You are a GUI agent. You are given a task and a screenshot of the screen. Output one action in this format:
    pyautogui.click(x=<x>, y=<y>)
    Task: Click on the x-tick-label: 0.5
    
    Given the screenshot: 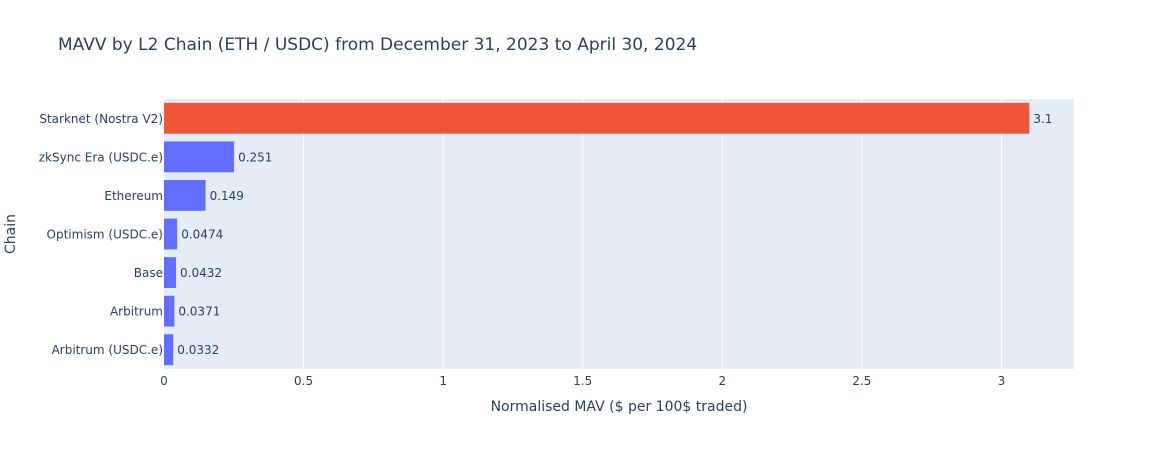 What is the action you would take?
    pyautogui.click(x=303, y=381)
    